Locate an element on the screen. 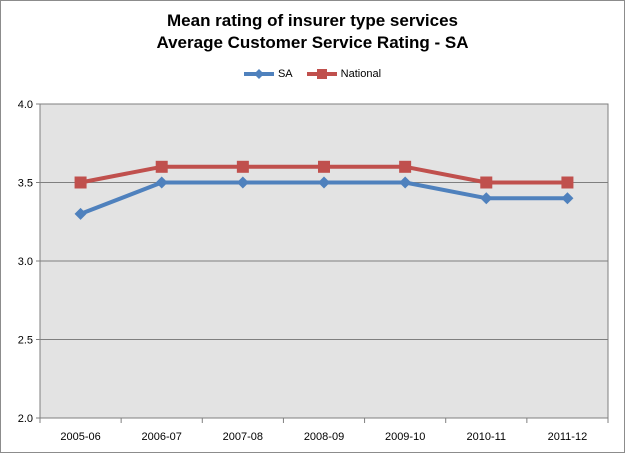 This screenshot has height=453, width=625. x-tick-label: 2006-07 is located at coordinates (162, 437).